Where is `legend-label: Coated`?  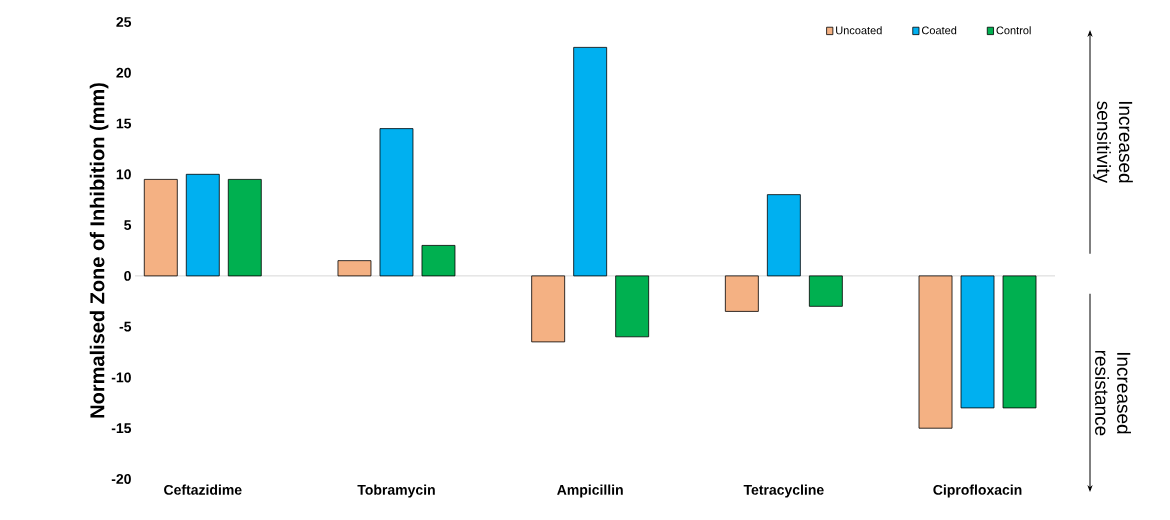
legend-label: Coated is located at coordinates (939, 30).